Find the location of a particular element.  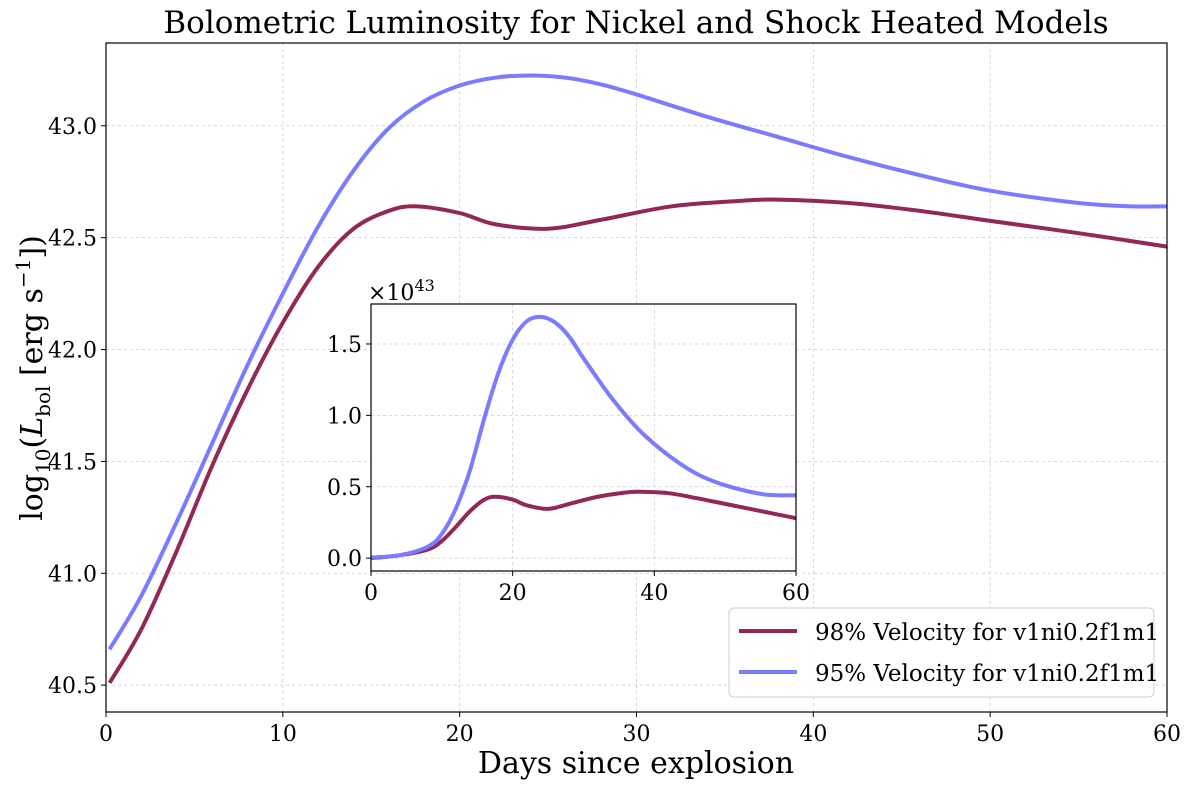

inset-xtick-label: 20 is located at coordinates (513, 593).